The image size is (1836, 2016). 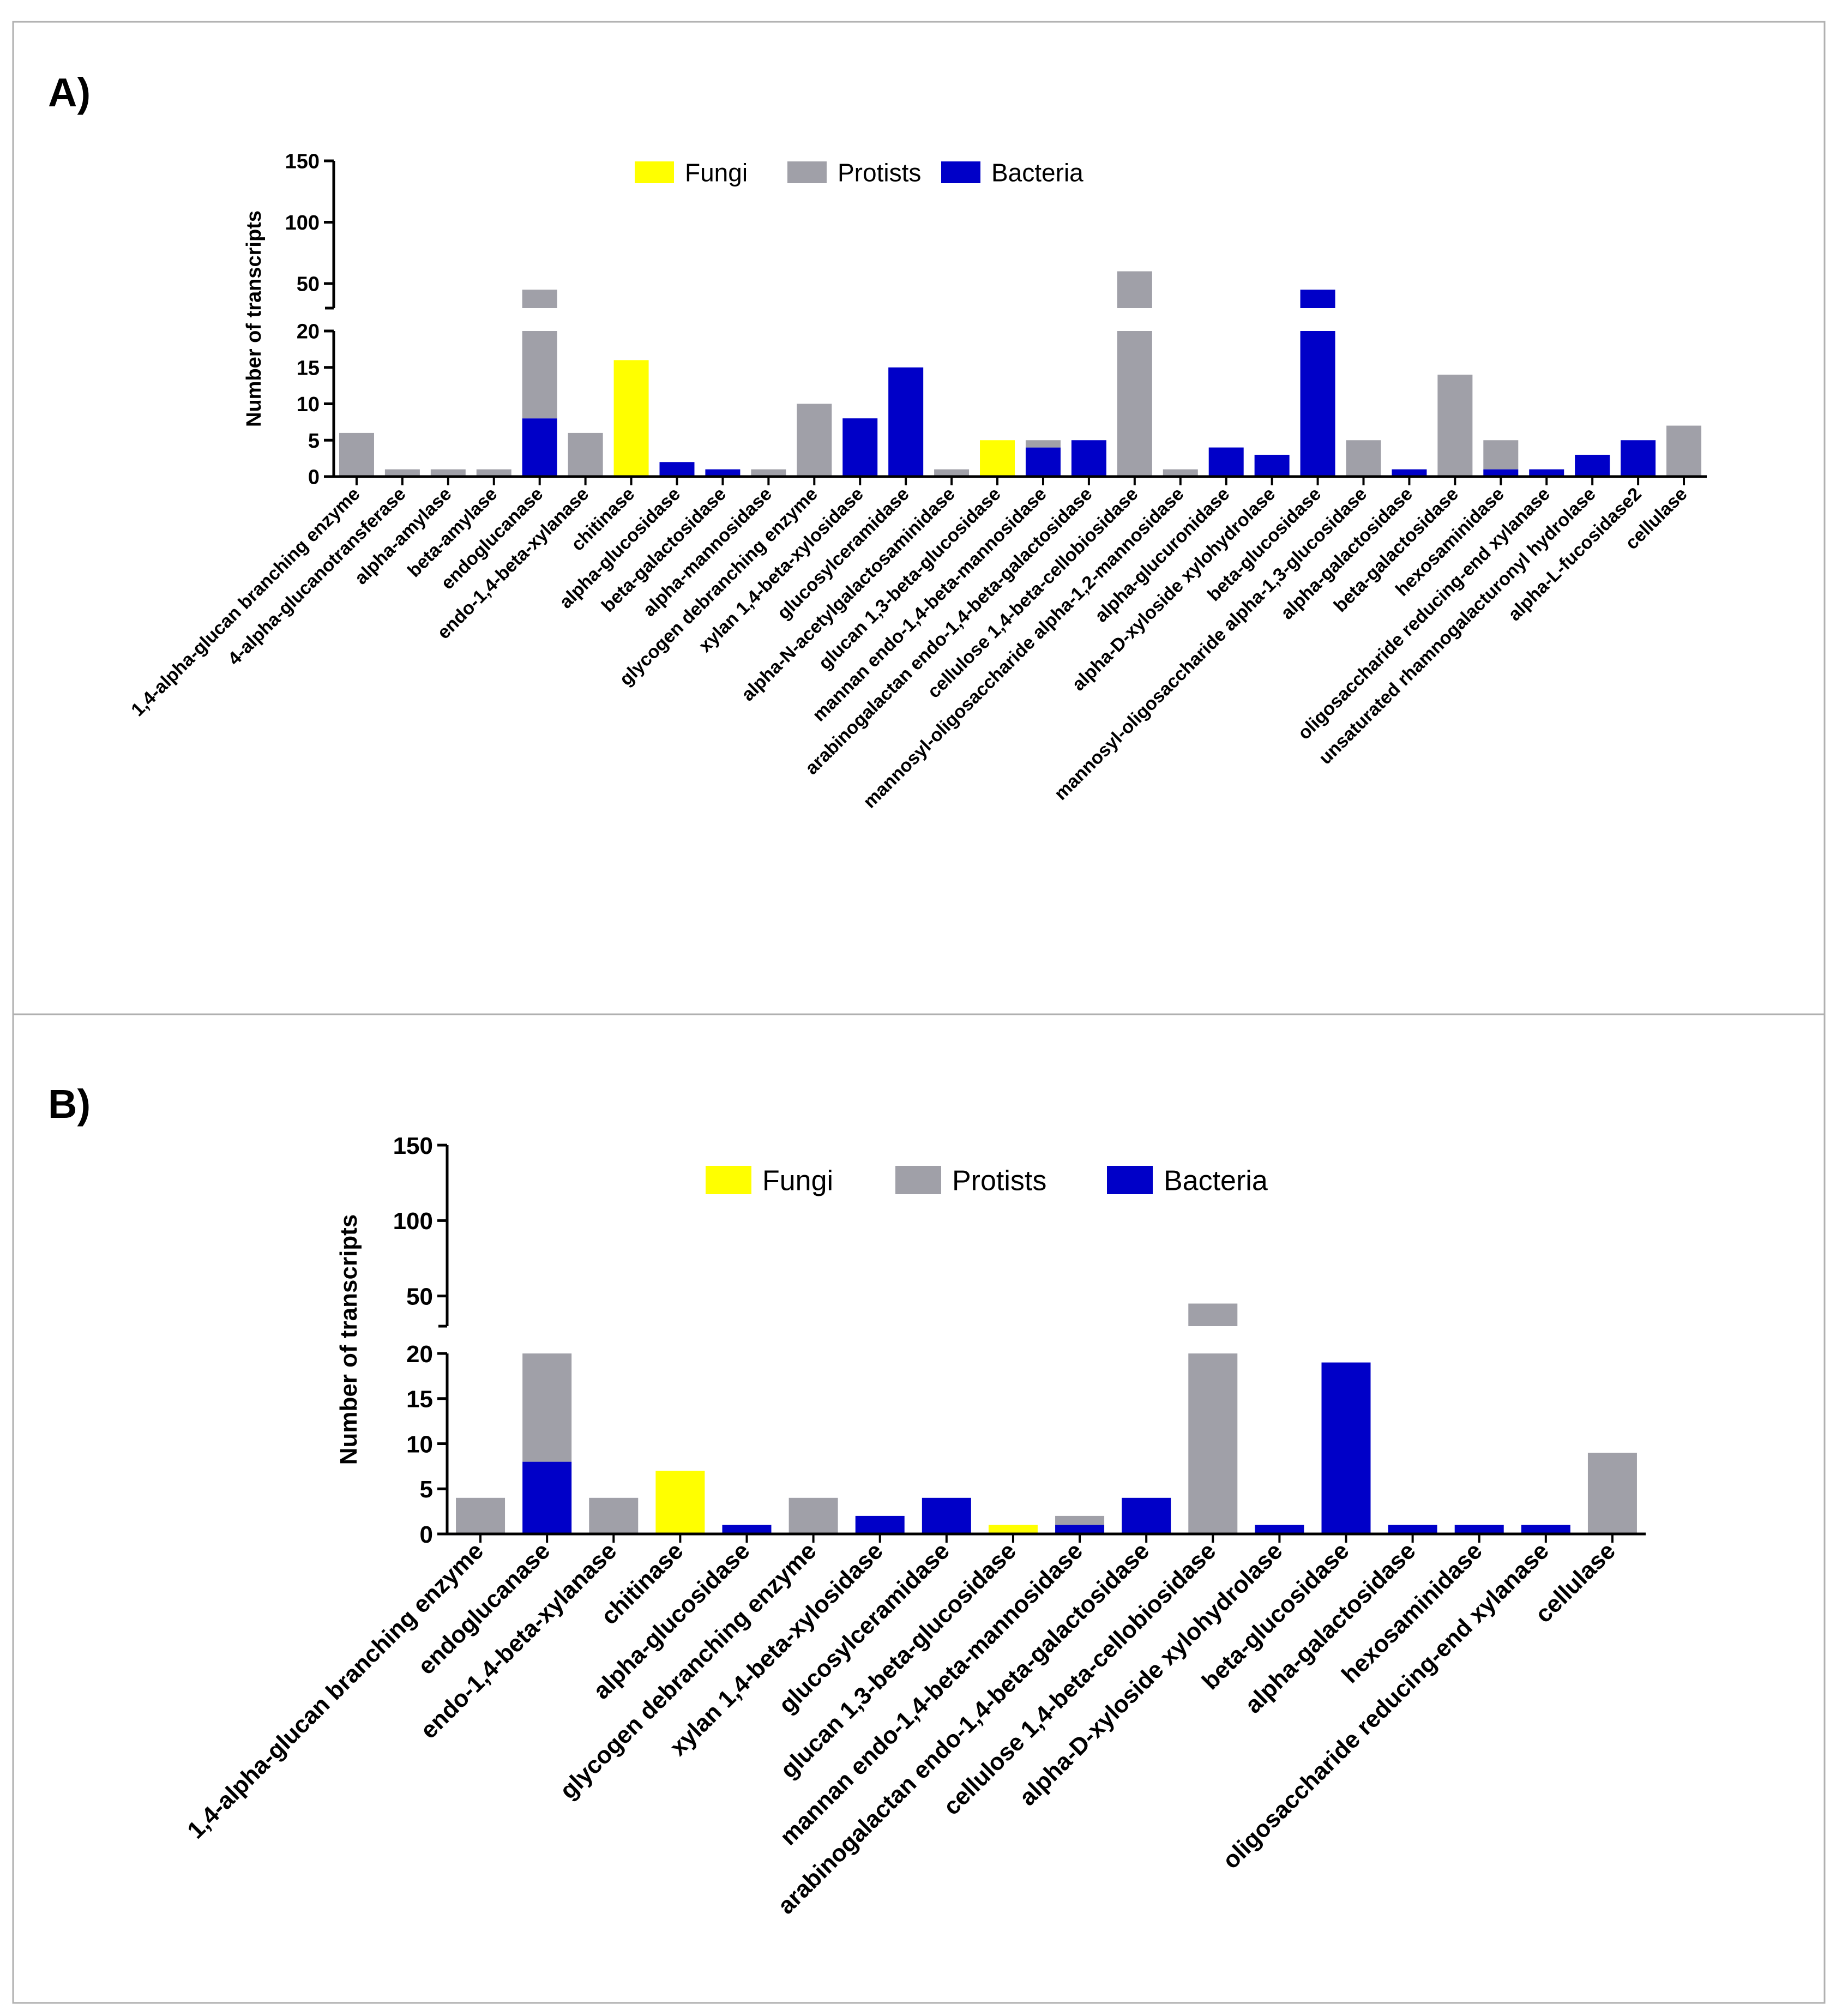 What do you see at coordinates (70, 1104) in the screenshot?
I see `panel-label: B)` at bounding box center [70, 1104].